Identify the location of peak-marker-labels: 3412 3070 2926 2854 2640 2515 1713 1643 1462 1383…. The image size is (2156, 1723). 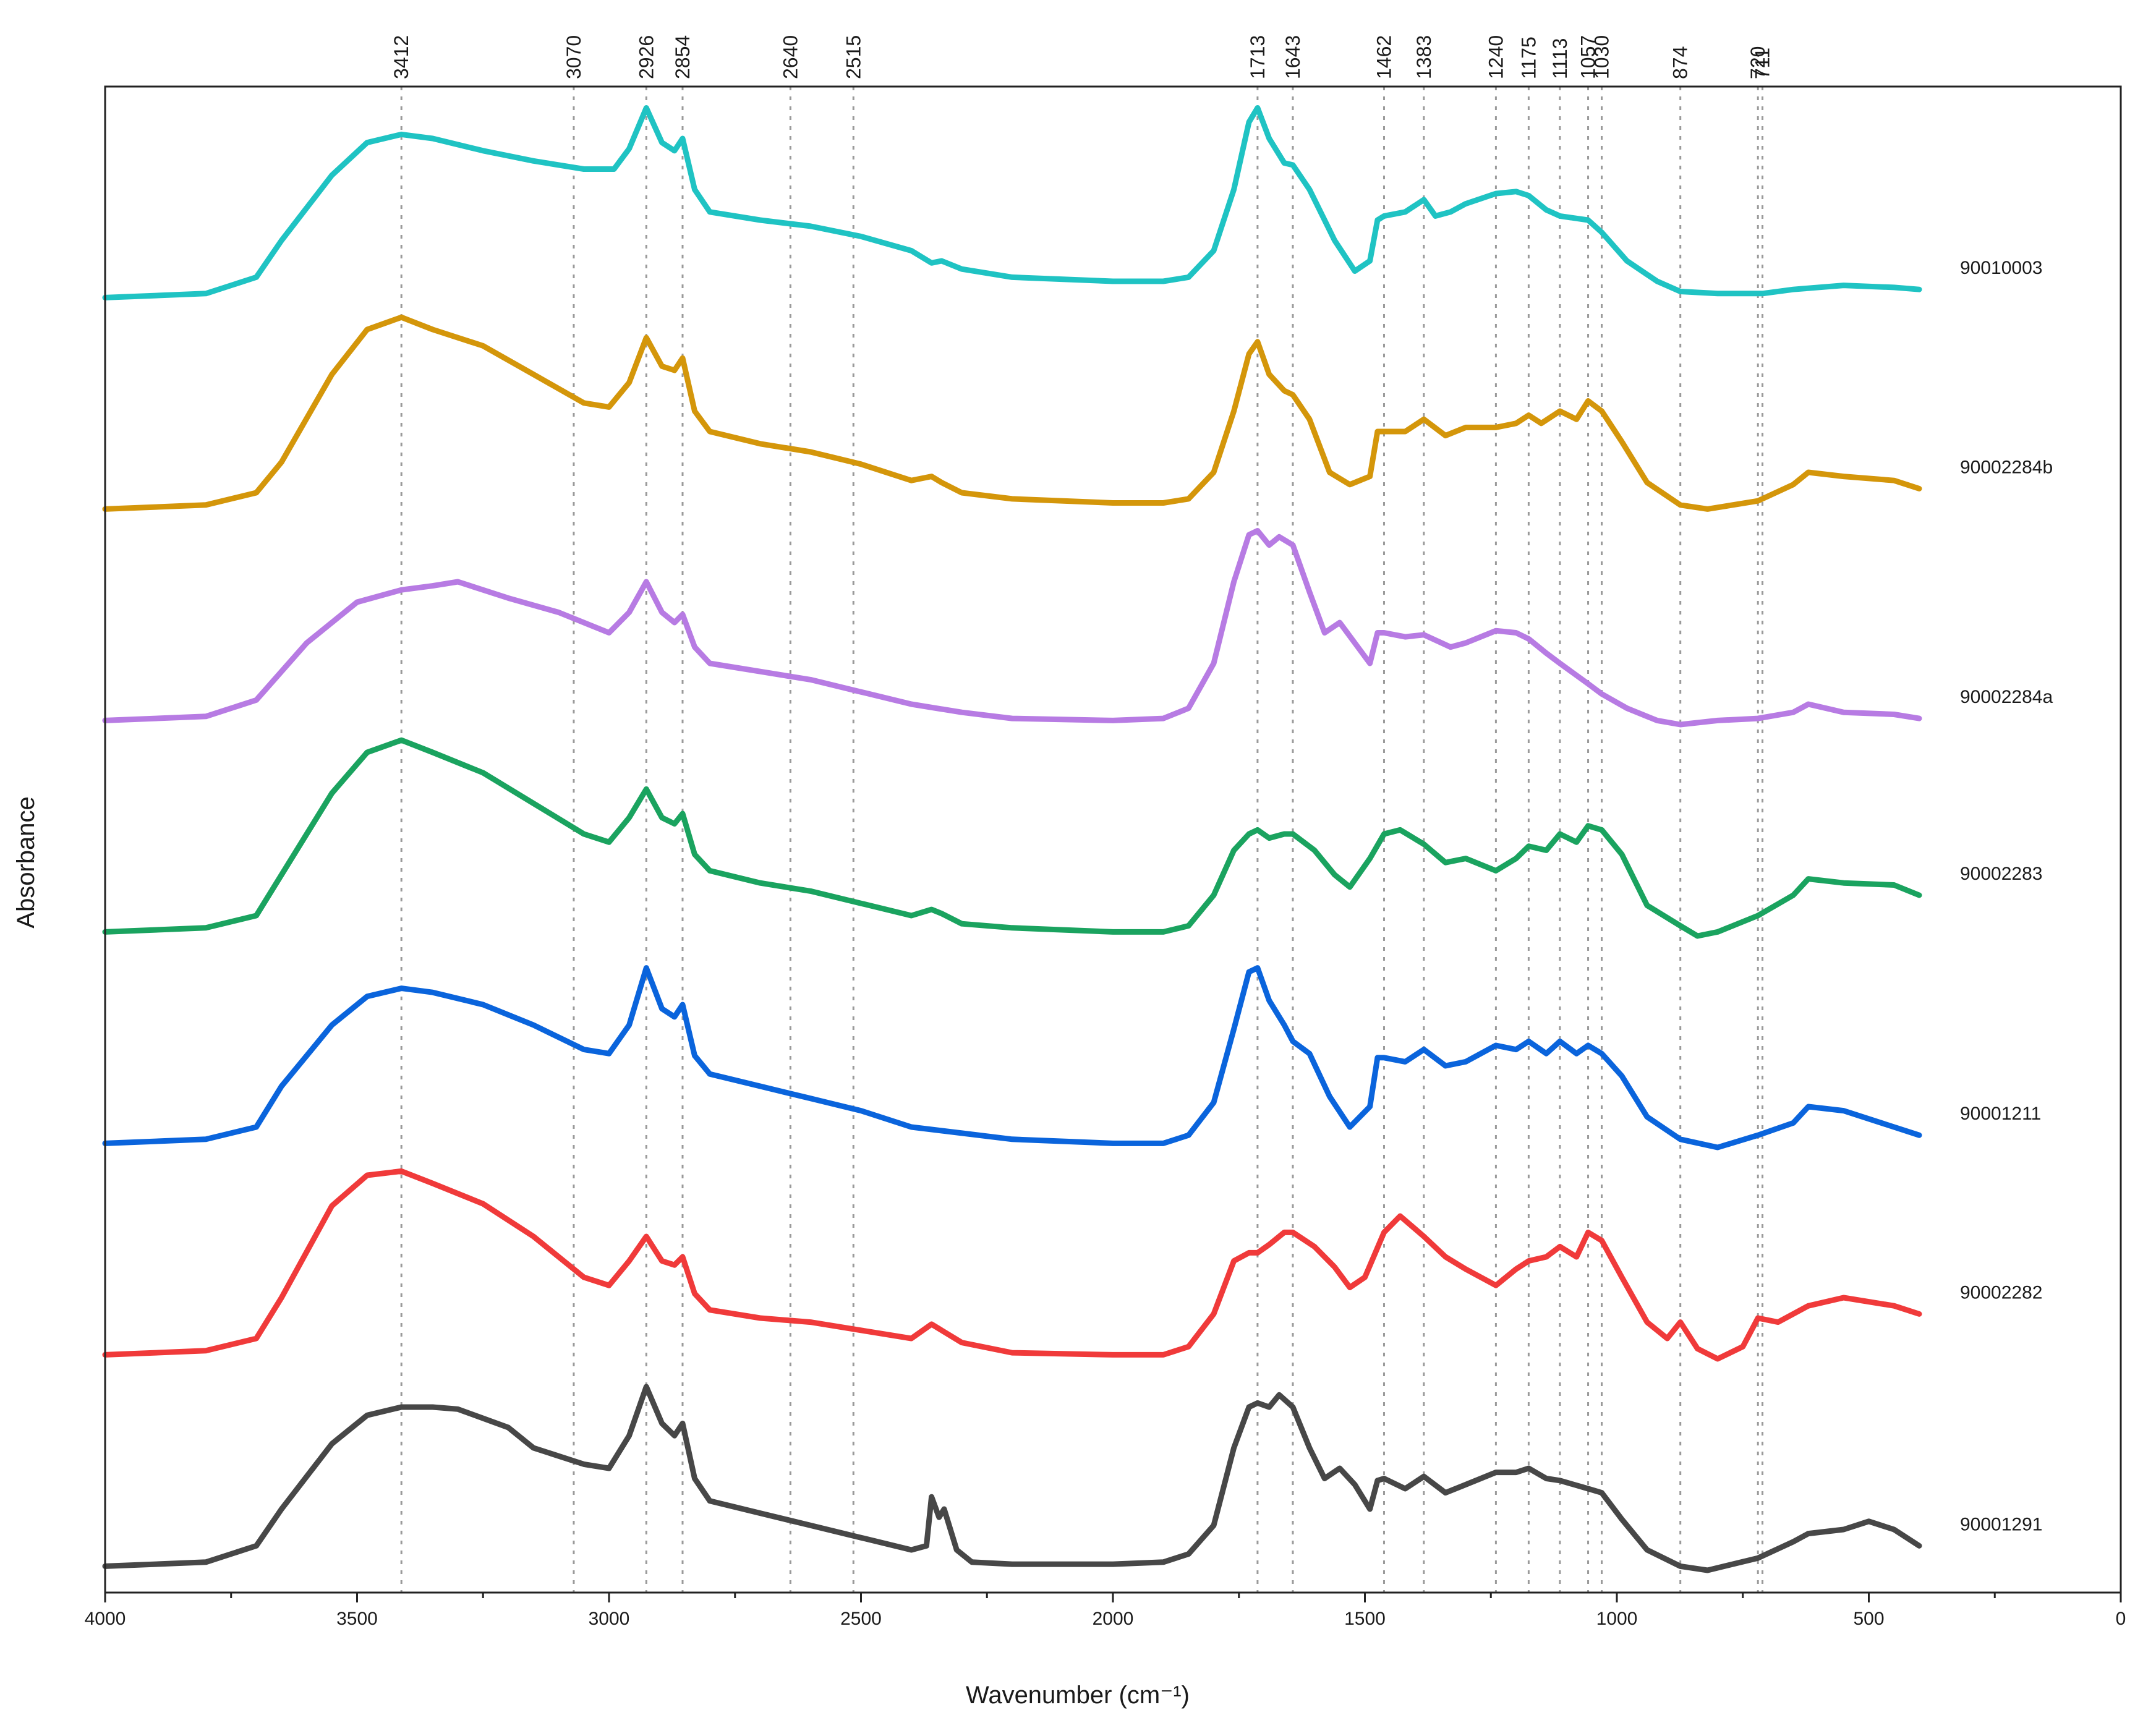
(1081, 57).